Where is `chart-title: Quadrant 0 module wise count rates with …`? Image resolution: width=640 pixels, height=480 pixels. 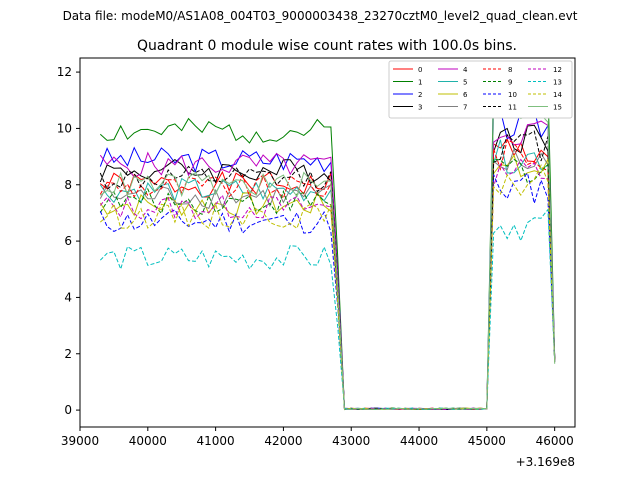 chart-title: Quadrant 0 module wise count rates with … is located at coordinates (327, 46).